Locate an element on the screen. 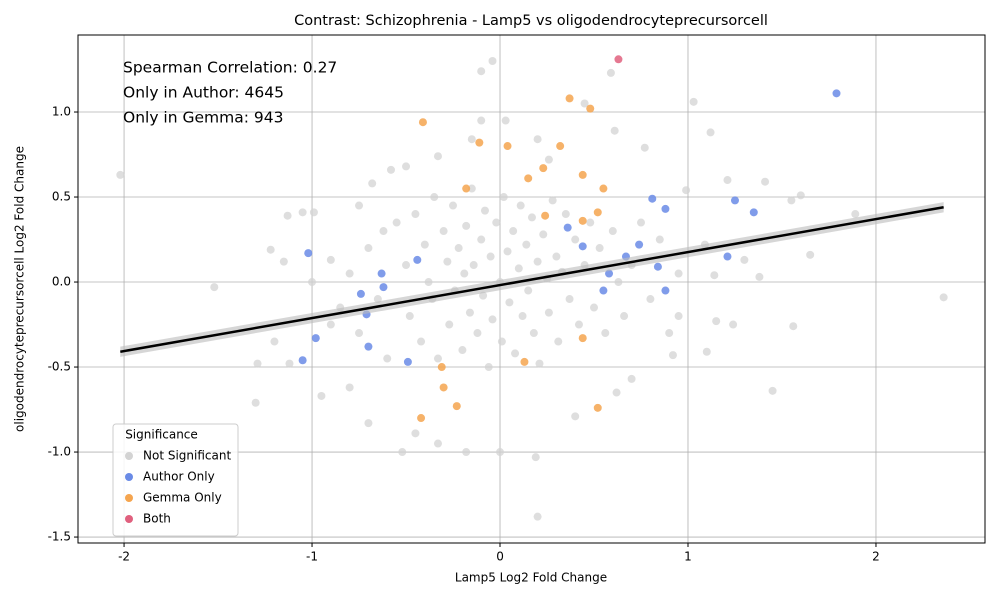 This screenshot has width=1000, height=604. y-tick-label: -0.5 is located at coordinates (59, 367).